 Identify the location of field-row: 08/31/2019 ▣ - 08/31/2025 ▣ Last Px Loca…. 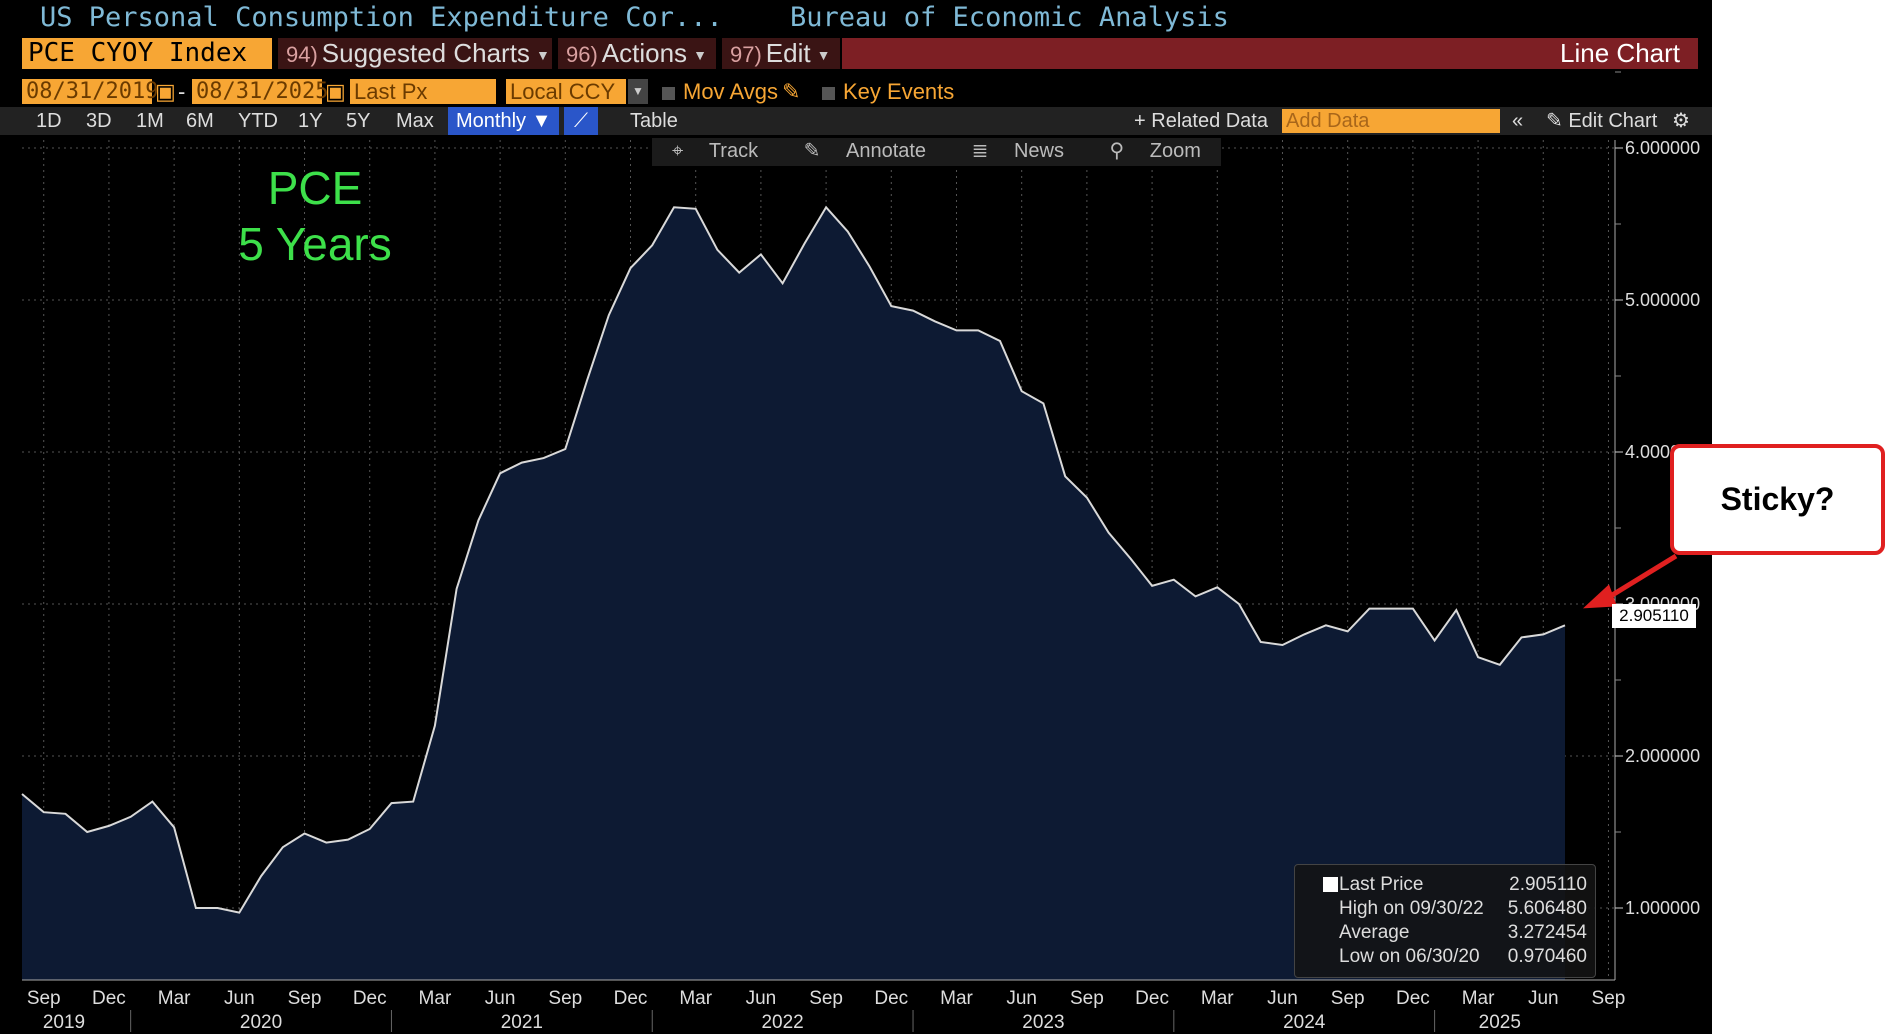
(856, 92).